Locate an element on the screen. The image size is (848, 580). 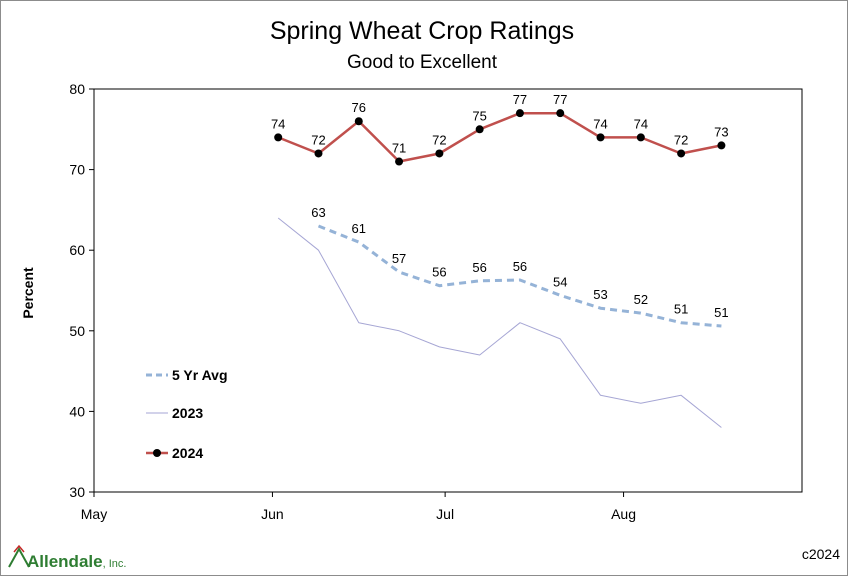
logo-roof-icon is located at coordinates (19, 548).